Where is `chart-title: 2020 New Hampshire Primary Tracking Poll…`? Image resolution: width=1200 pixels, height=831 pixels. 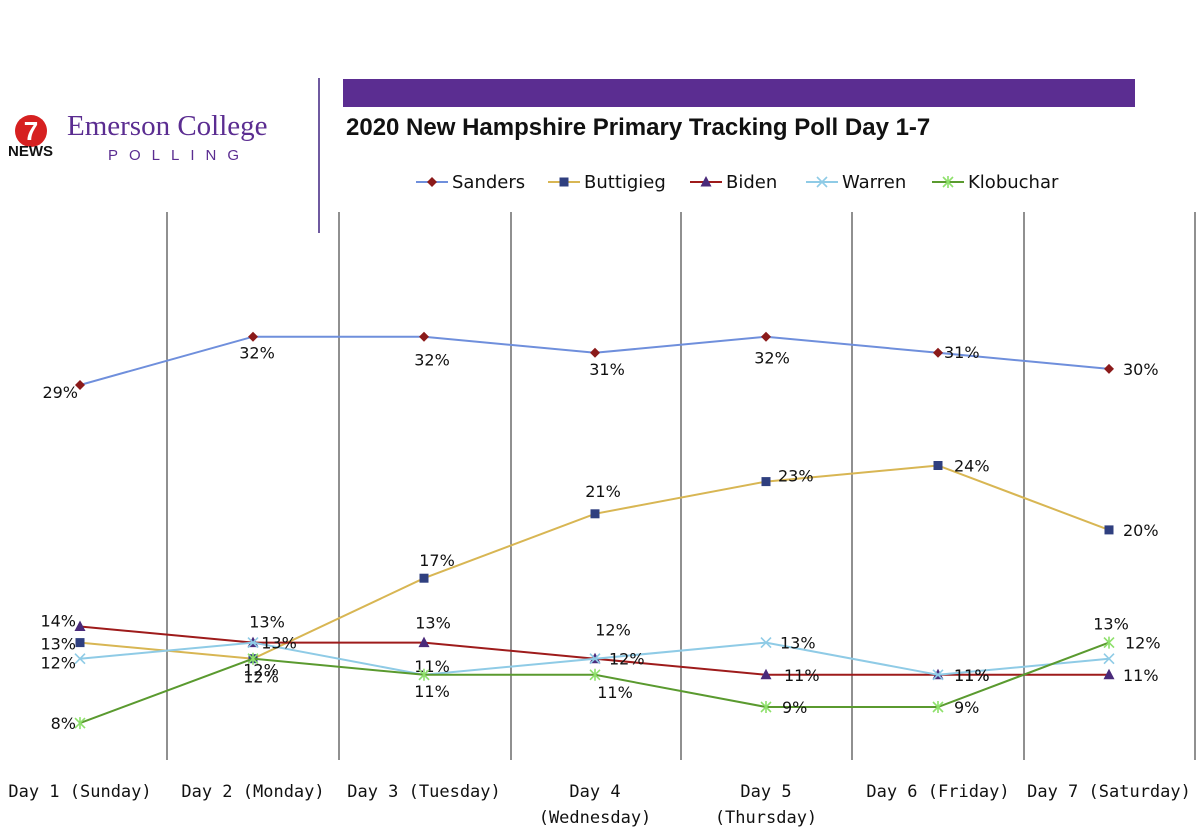 chart-title: 2020 New Hampshire Primary Tracking Poll… is located at coordinates (638, 127).